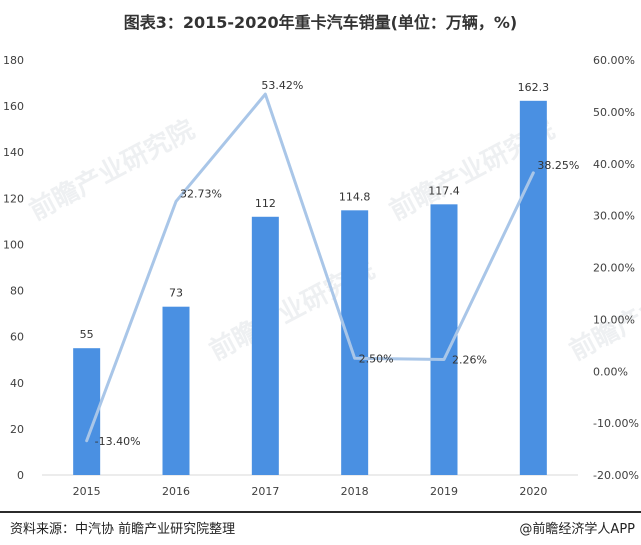 Image resolution: width=641 pixels, height=545 pixels. What do you see at coordinates (614, 319) in the screenshot?
I see `y-right-tick-label: 10.00%` at bounding box center [614, 319].